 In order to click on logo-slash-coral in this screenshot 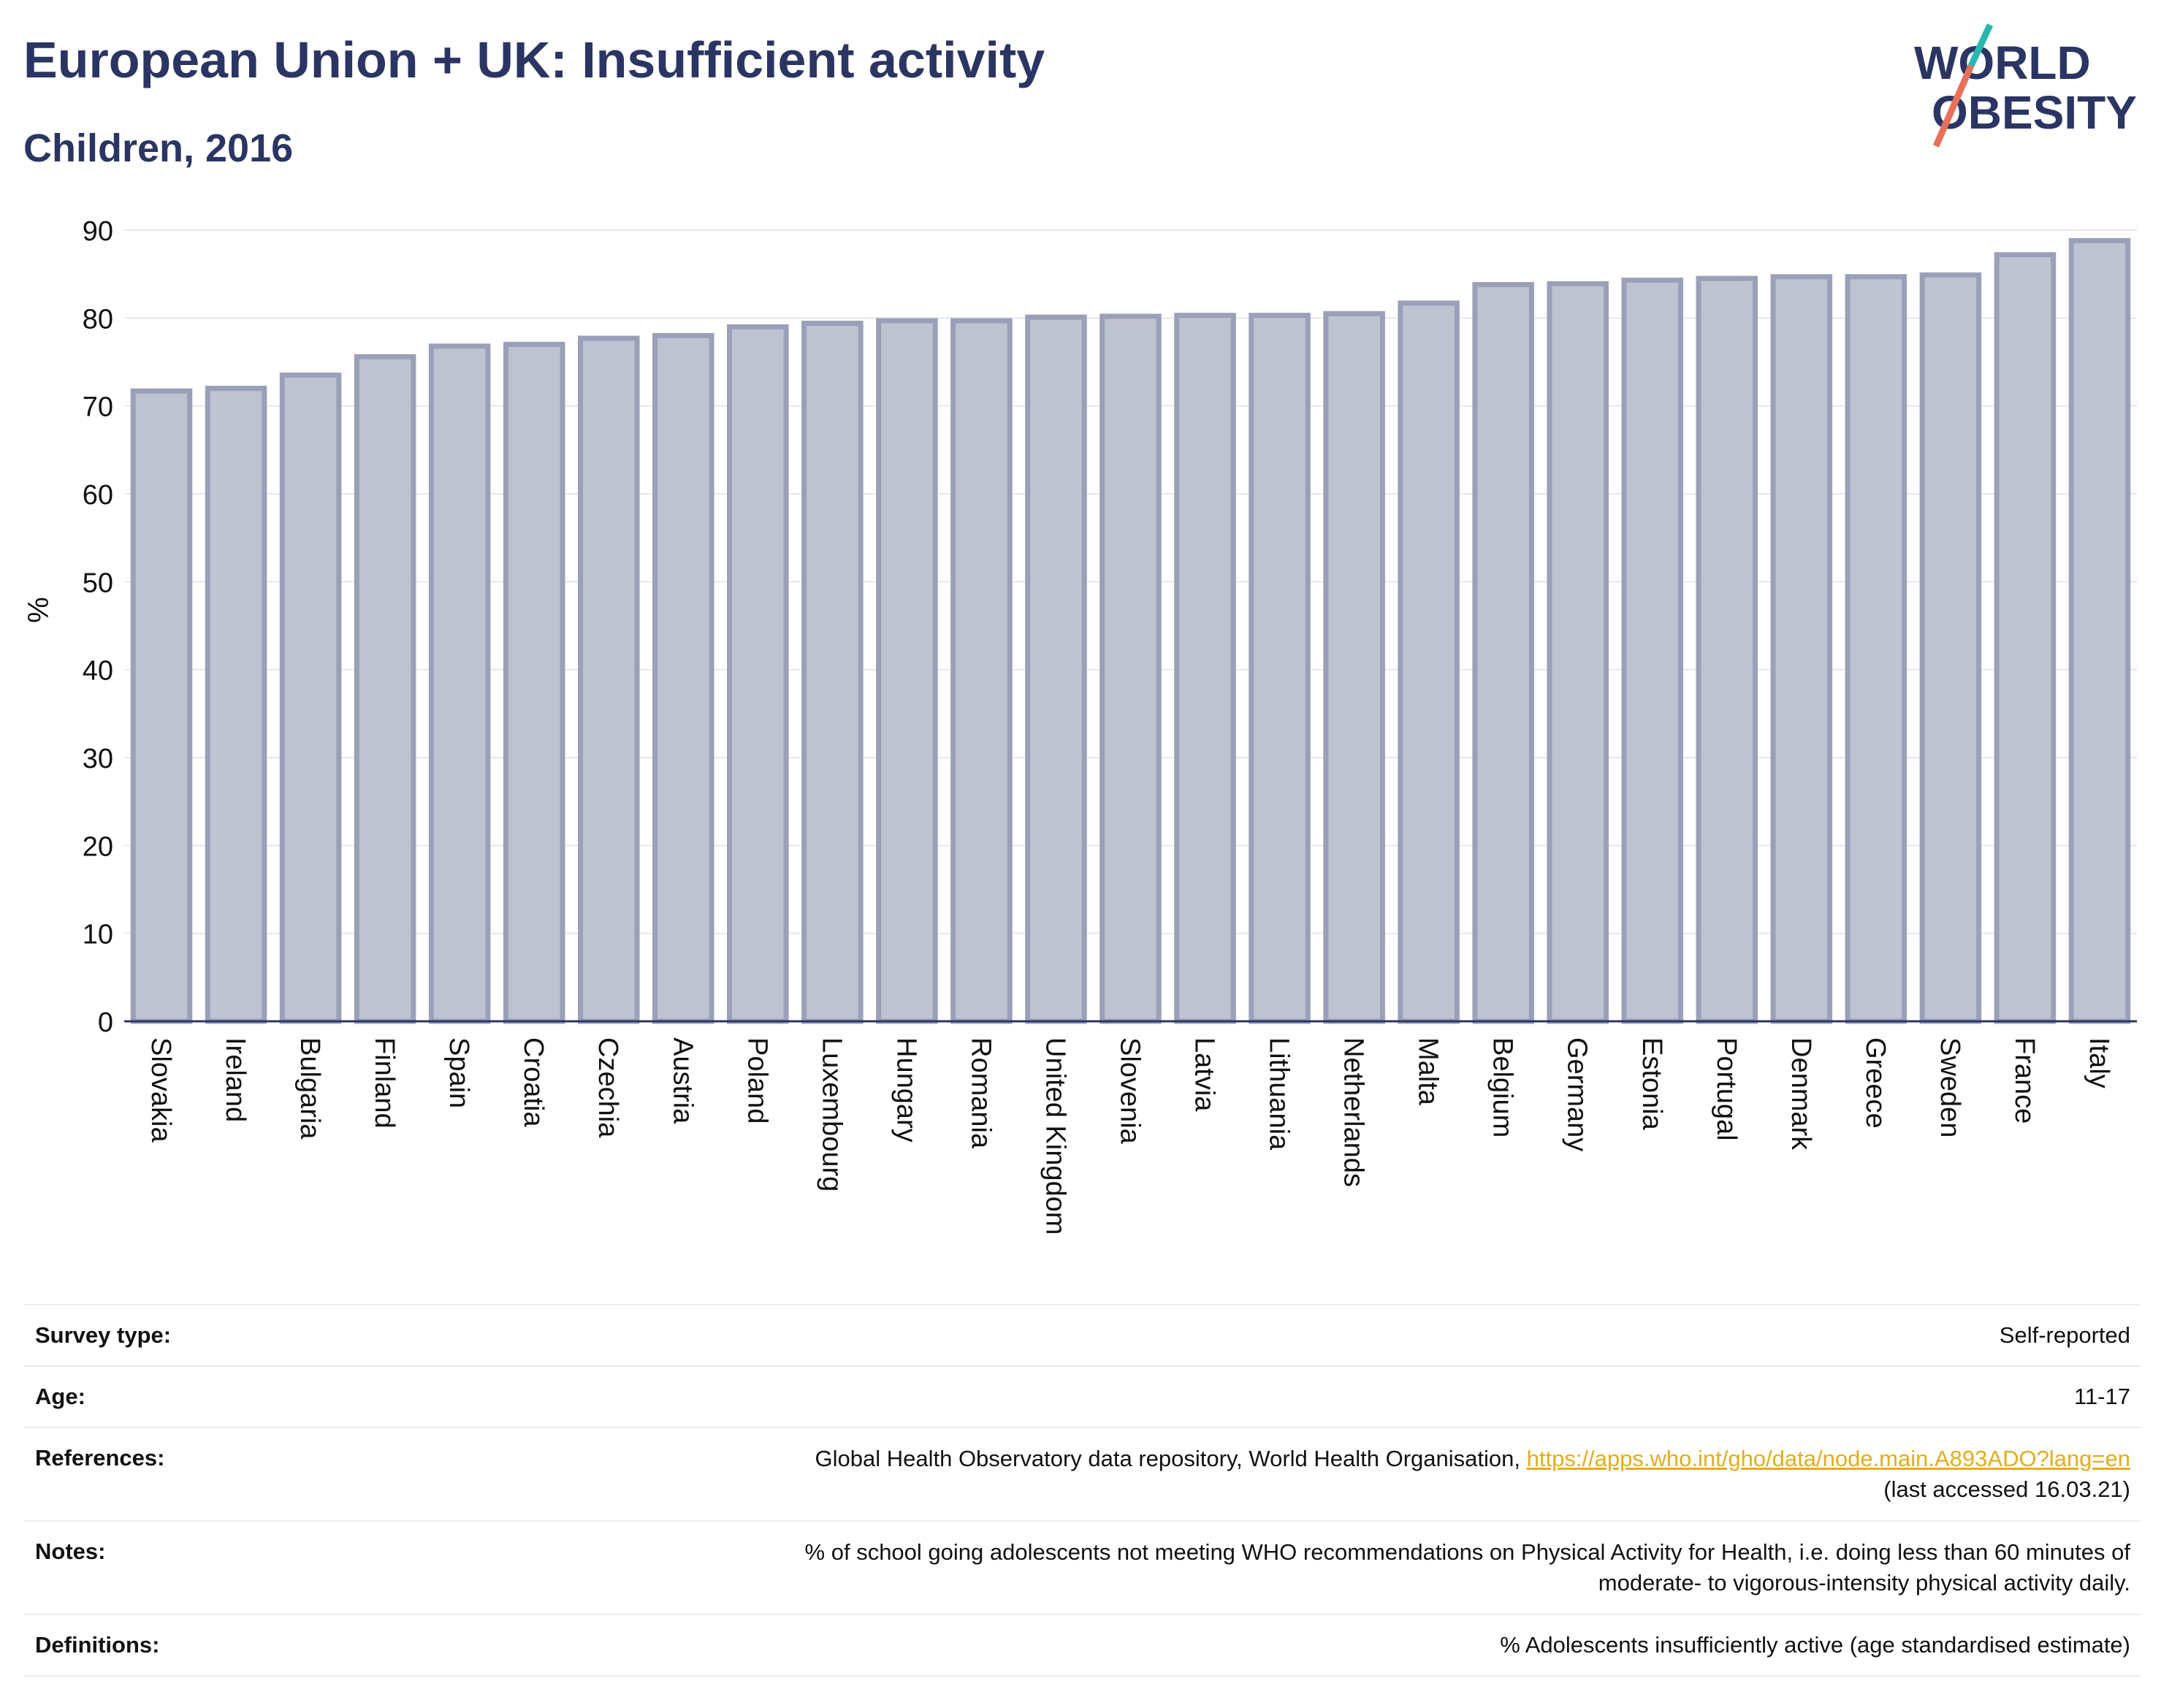, I will do `click(1954, 106)`.